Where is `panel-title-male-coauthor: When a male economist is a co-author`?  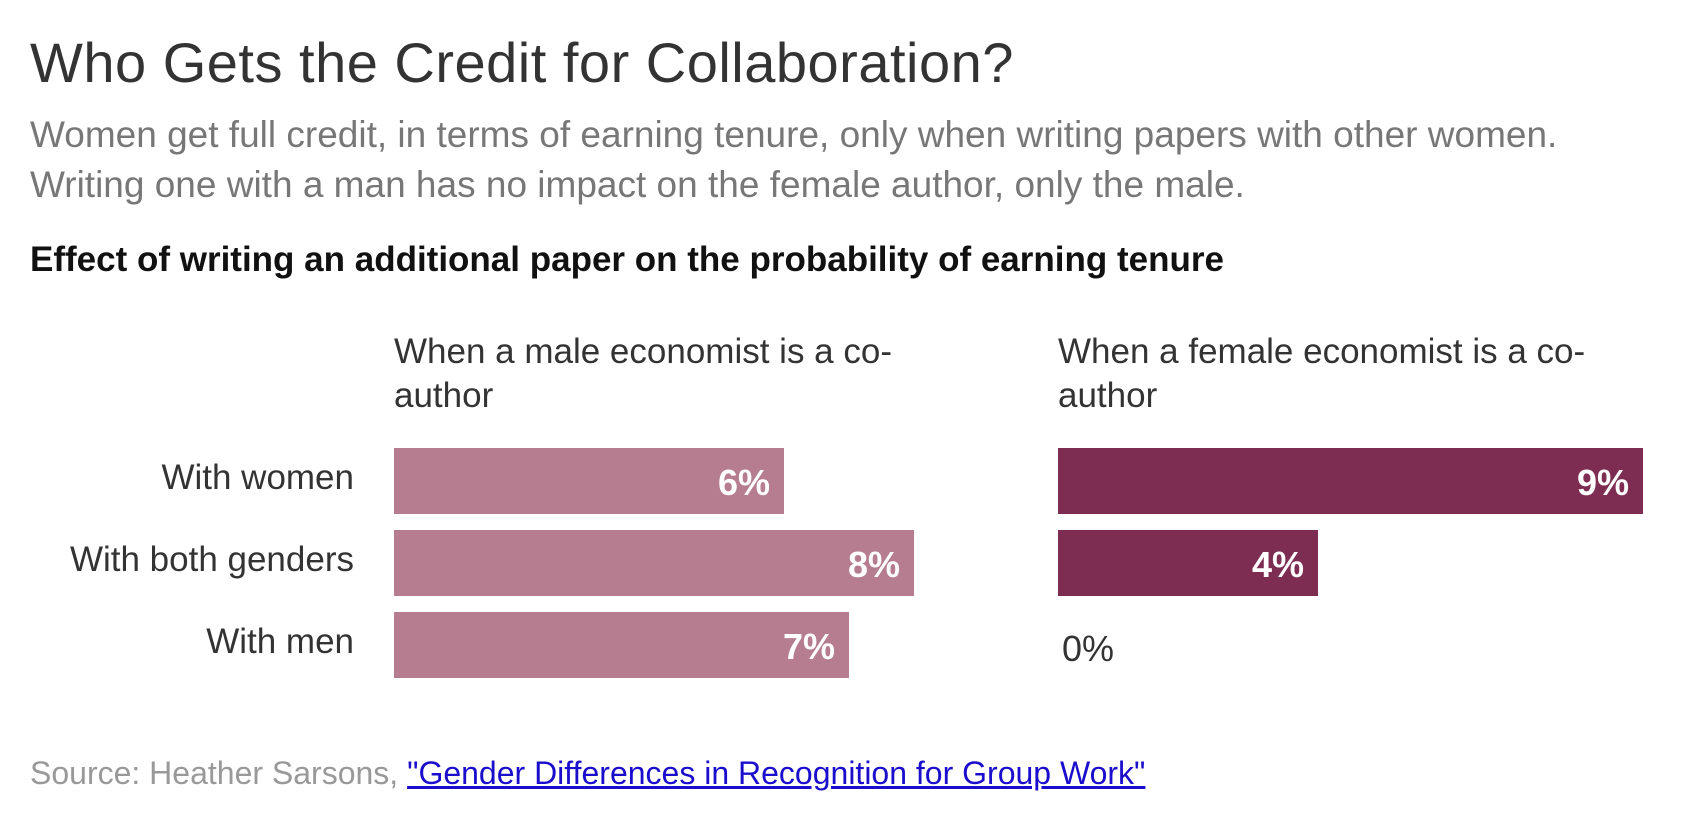
panel-title-male-coauthor: When a male economist is a co-author is located at coordinates (643, 373).